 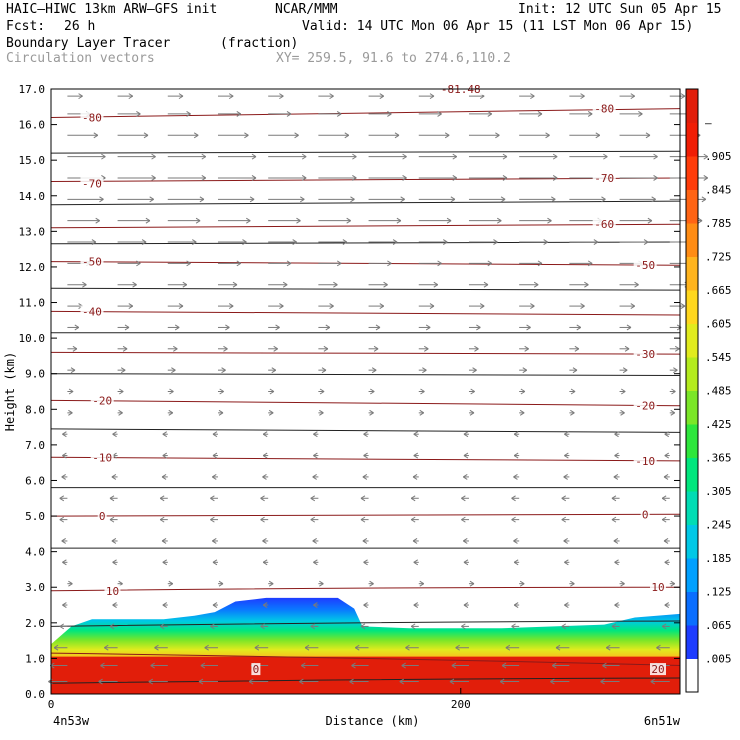 What do you see at coordinates (620, 9) in the screenshot?
I see `init-label: Init: 12 UTC Sun 05 Apr 15` at bounding box center [620, 9].